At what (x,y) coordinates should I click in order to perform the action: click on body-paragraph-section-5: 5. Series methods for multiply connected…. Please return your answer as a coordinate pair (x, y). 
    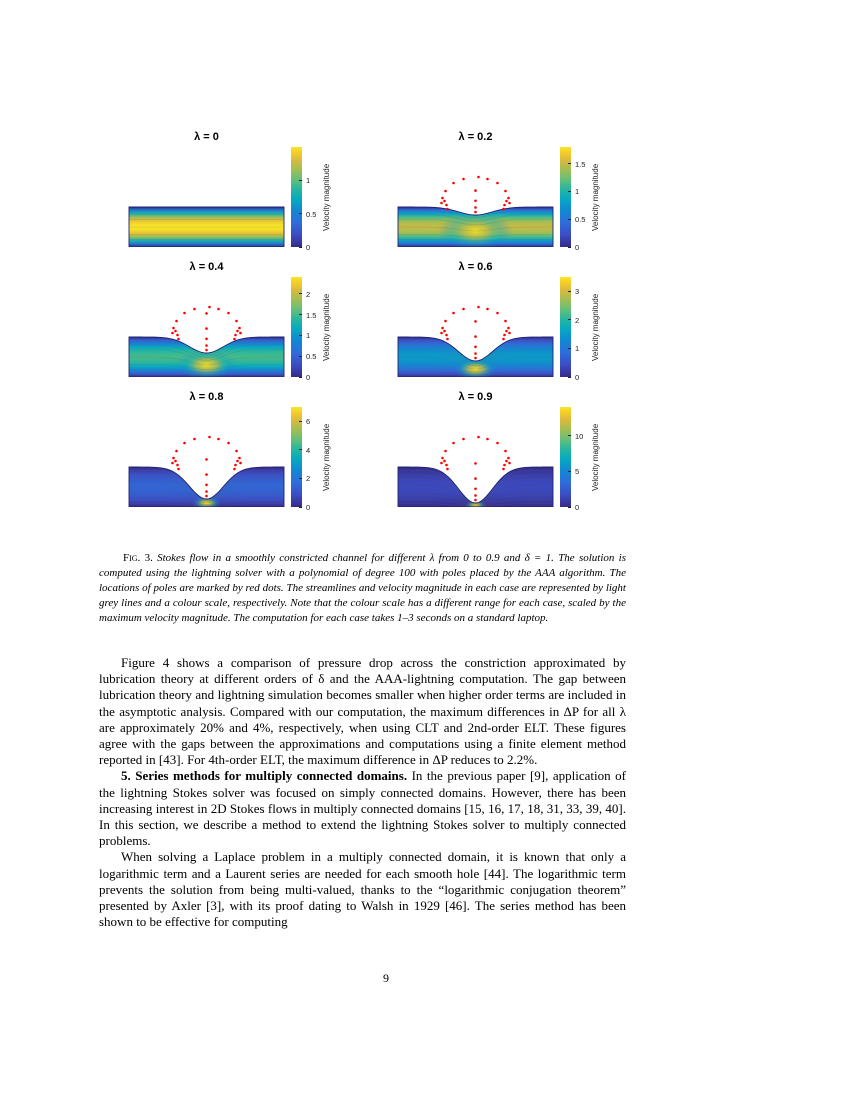
    Looking at the image, I should click on (362, 808).